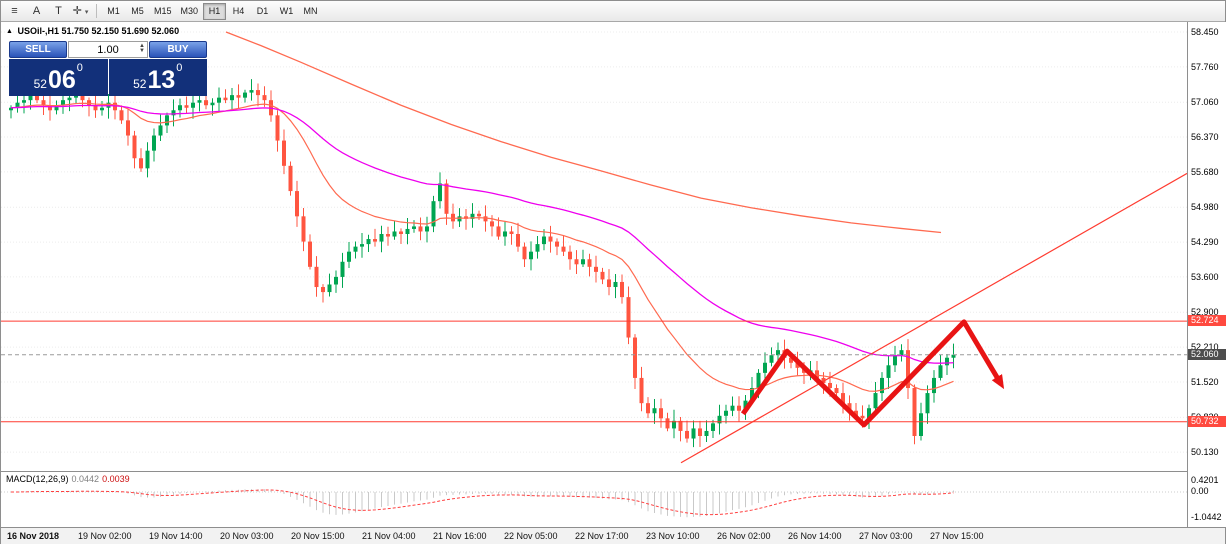  What do you see at coordinates (1207, 421) in the screenshot?
I see `price-tag-50.732: 50.732` at bounding box center [1207, 421].